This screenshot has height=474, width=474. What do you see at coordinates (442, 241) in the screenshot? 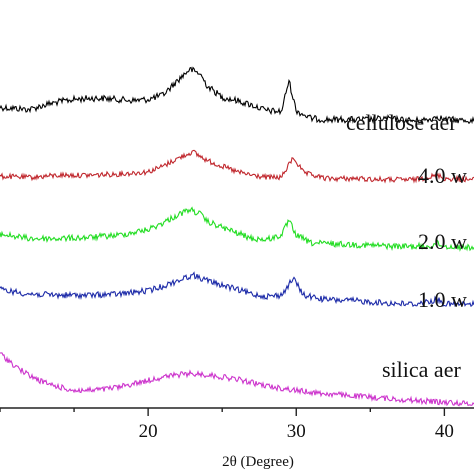
I see `series-label-3: 2.0 w` at bounding box center [442, 241].